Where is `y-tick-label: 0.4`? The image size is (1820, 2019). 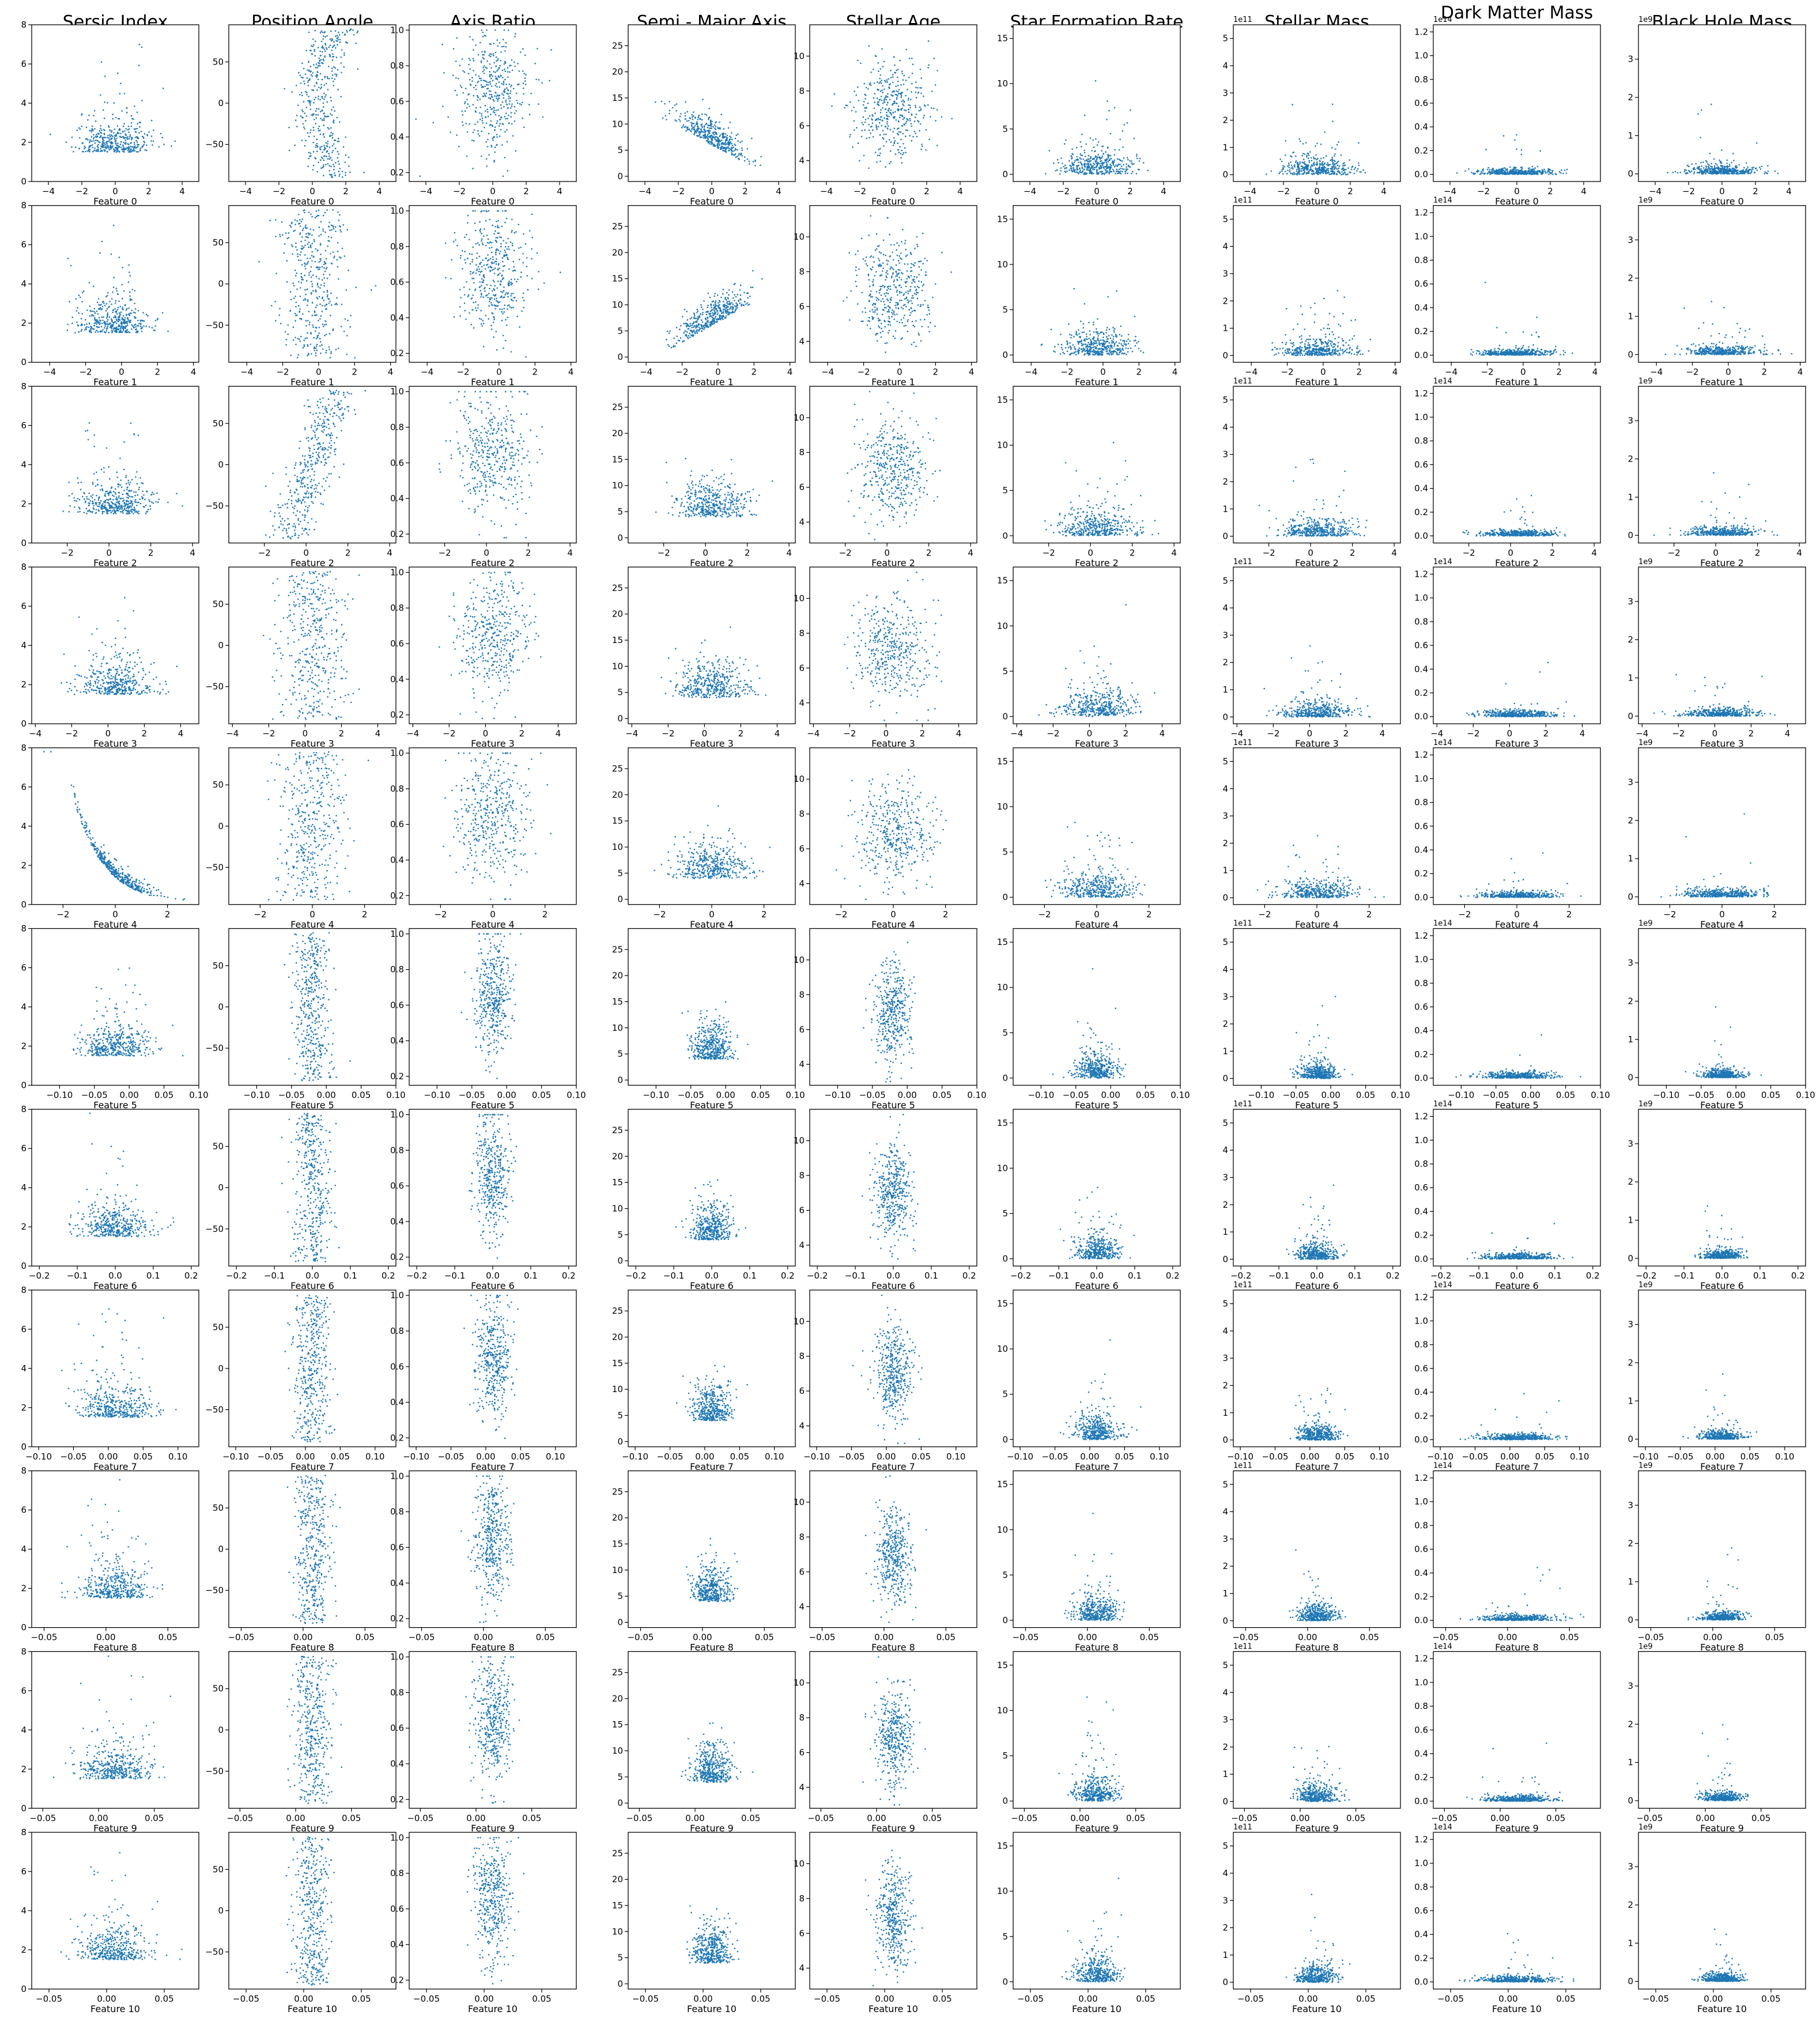 y-tick-label: 0.4 is located at coordinates (397, 137).